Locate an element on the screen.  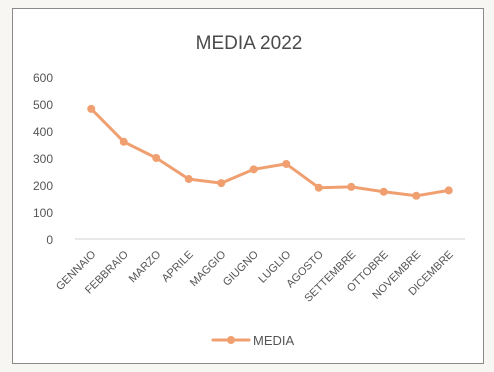
x-tick-label: MARZO is located at coordinates (145, 266).